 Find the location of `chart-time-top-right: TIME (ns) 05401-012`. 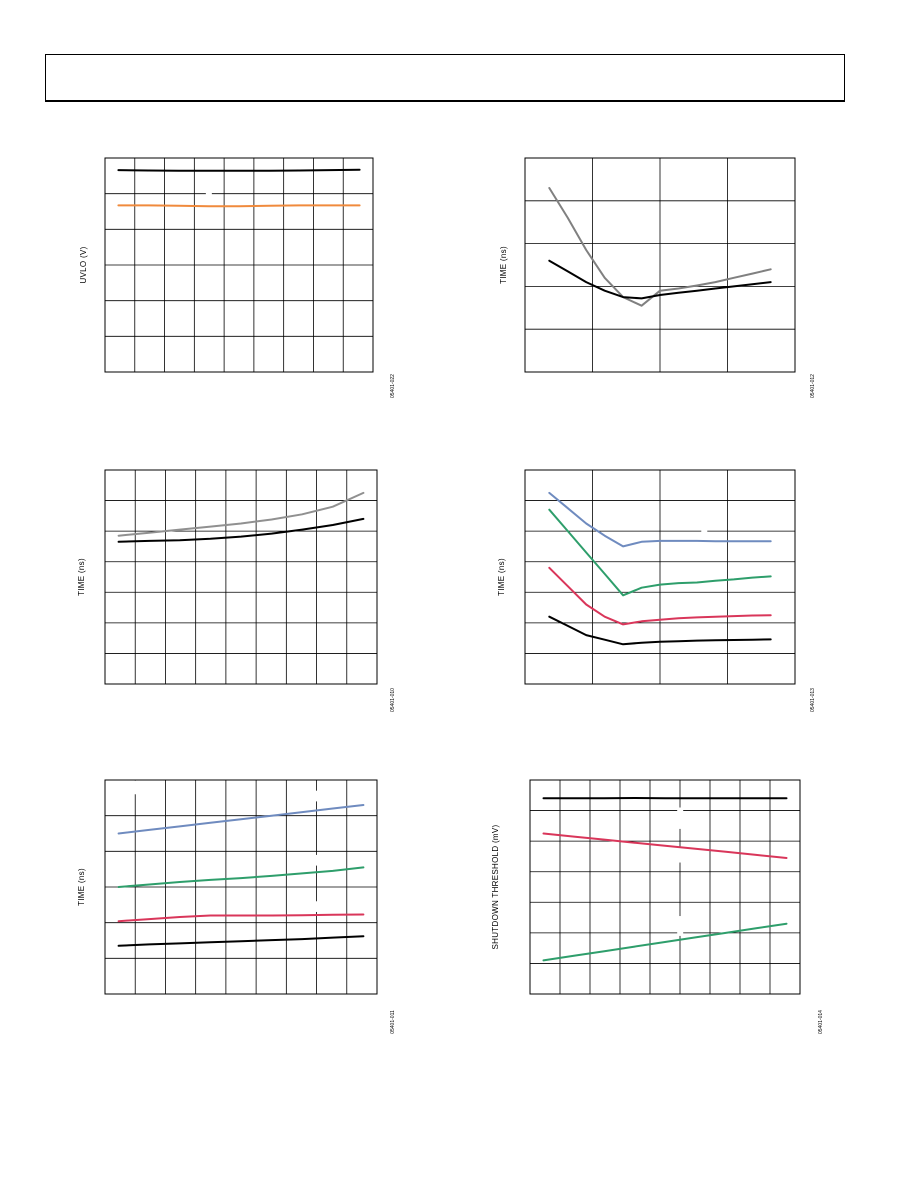

chart-time-top-right: TIME (ns) 05401-012 is located at coordinates (657, 277).